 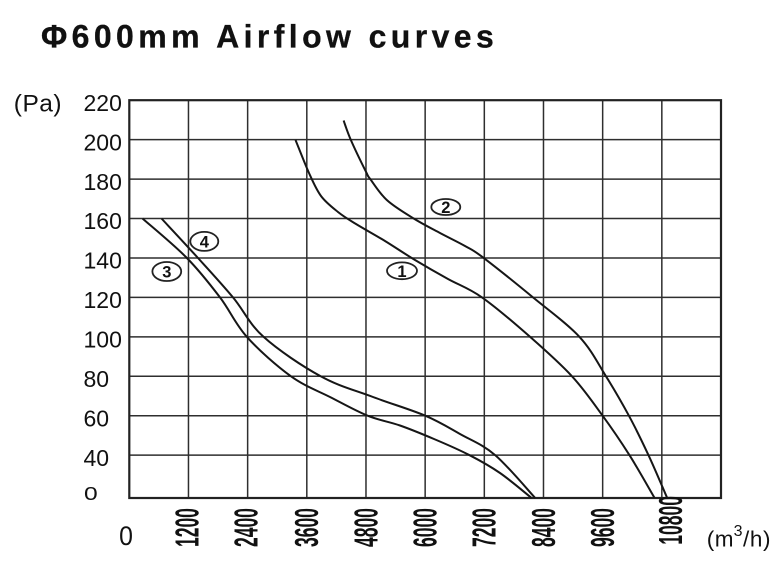 I want to click on svg-text: 3600, so click(x=307, y=527).